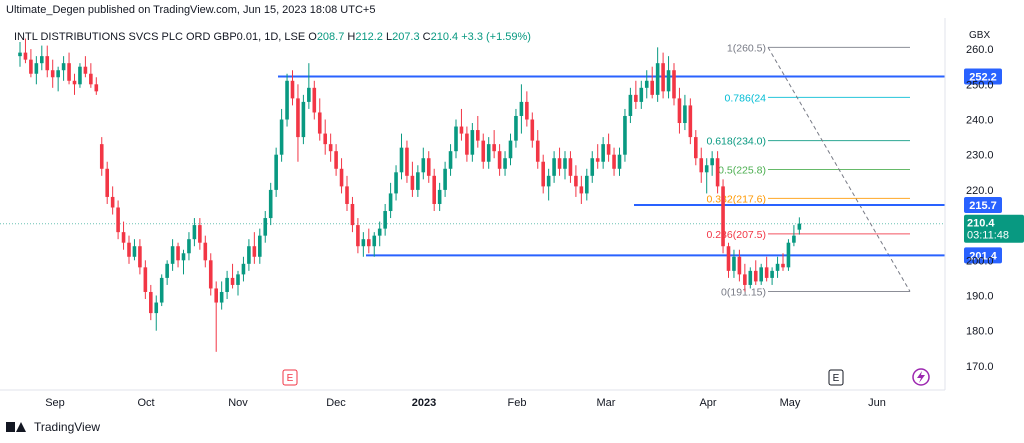 Image resolution: width=1024 pixels, height=443 pixels. I want to click on fib-level-label: 0.382(217.6), so click(736, 199).